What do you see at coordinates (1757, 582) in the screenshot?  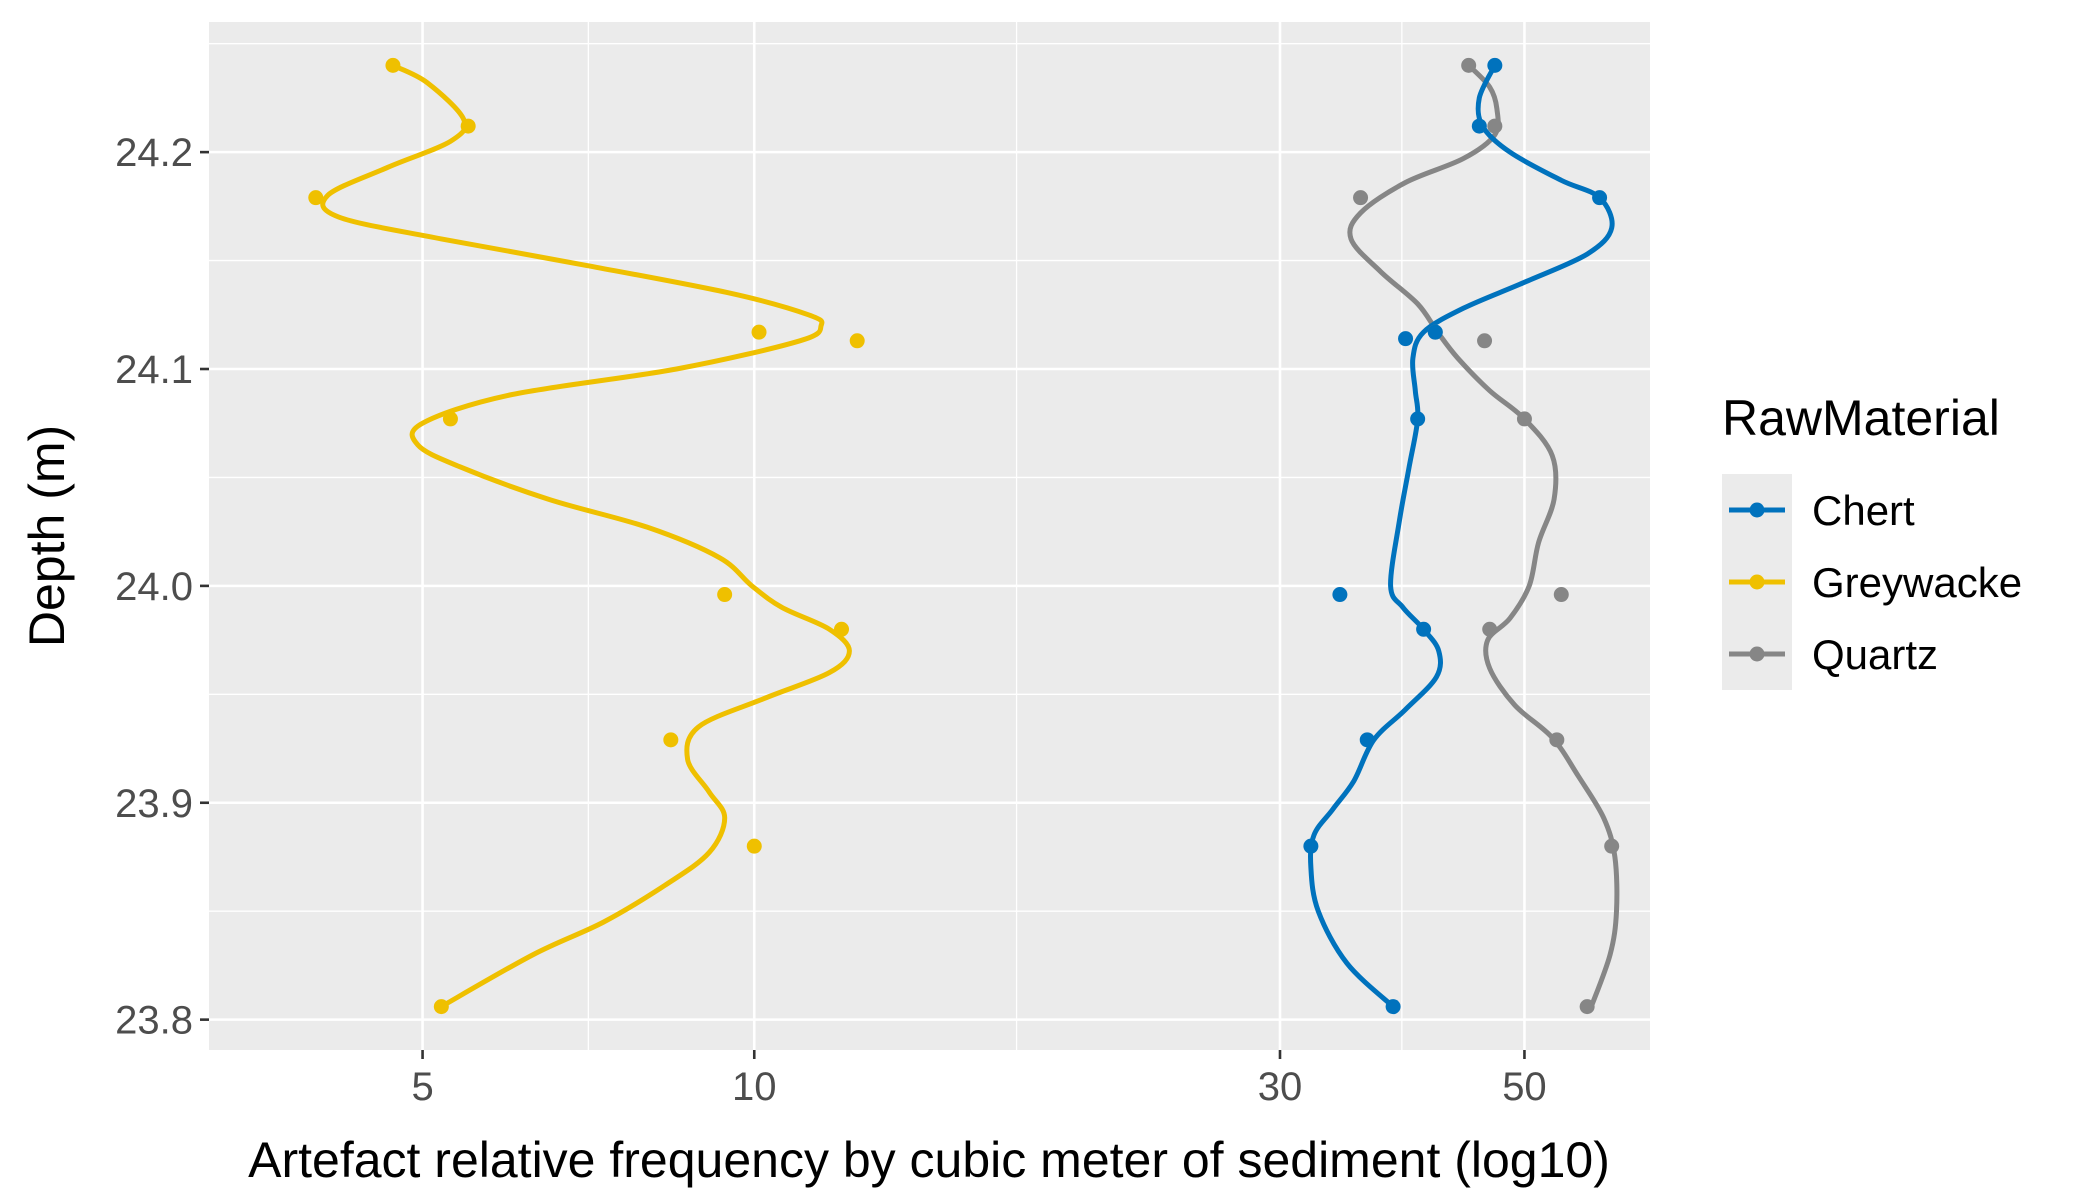 I see `legend-key-point-greywacke` at bounding box center [1757, 582].